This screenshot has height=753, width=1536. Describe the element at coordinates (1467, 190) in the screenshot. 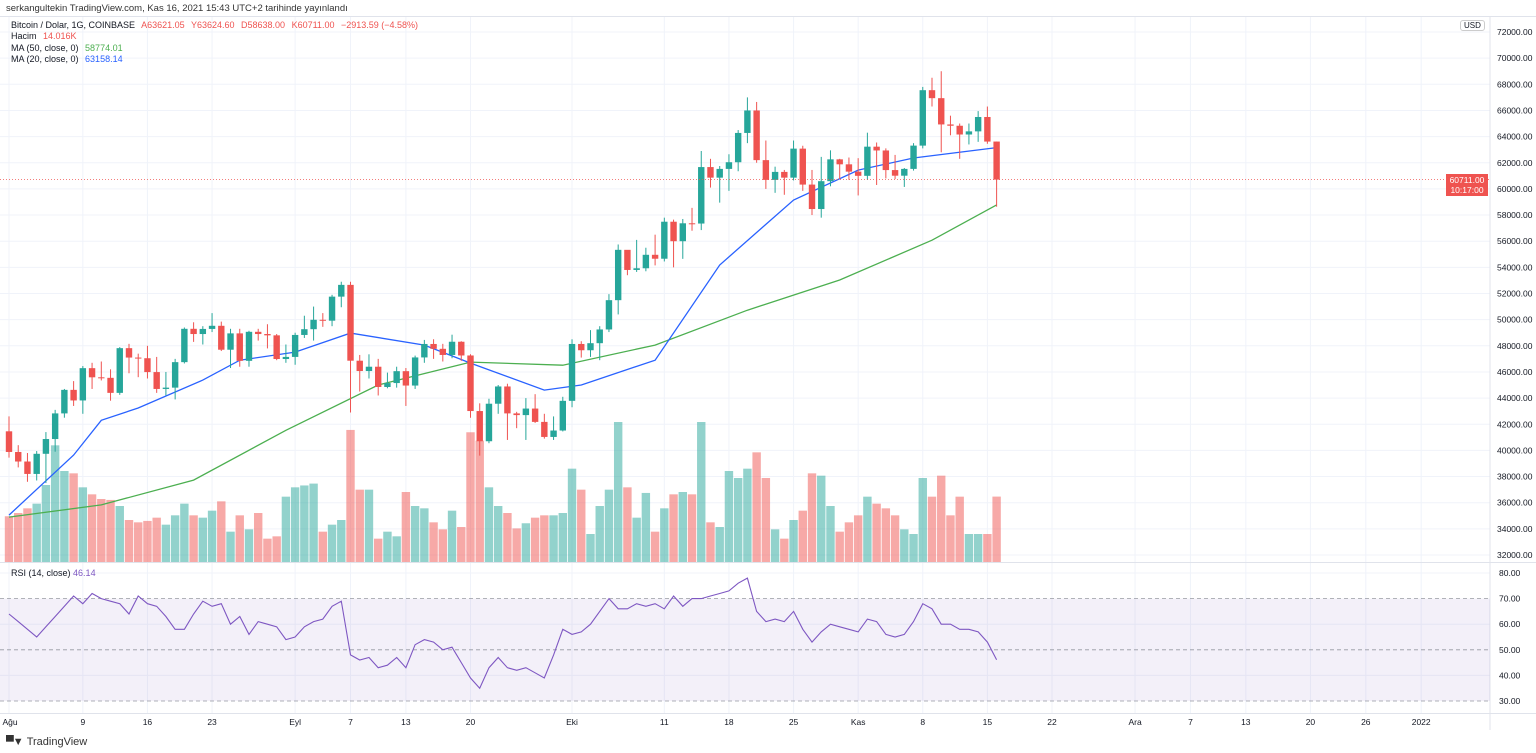

I see `bar-countdown: 10:17:00` at that location.